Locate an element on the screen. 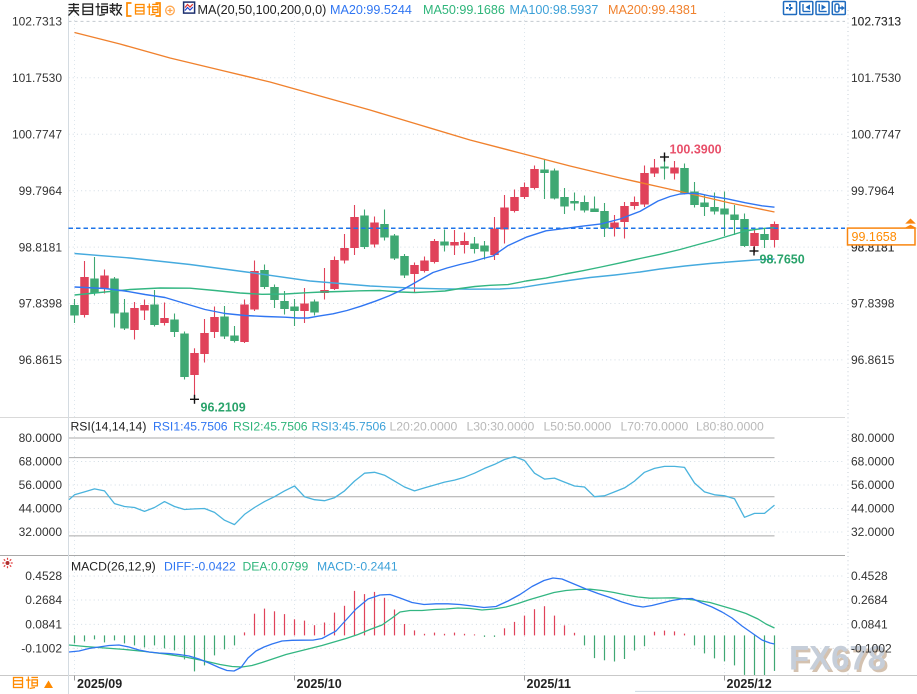 The width and height of the screenshot is (917, 694). svg-text: 99.1658 is located at coordinates (874, 237).